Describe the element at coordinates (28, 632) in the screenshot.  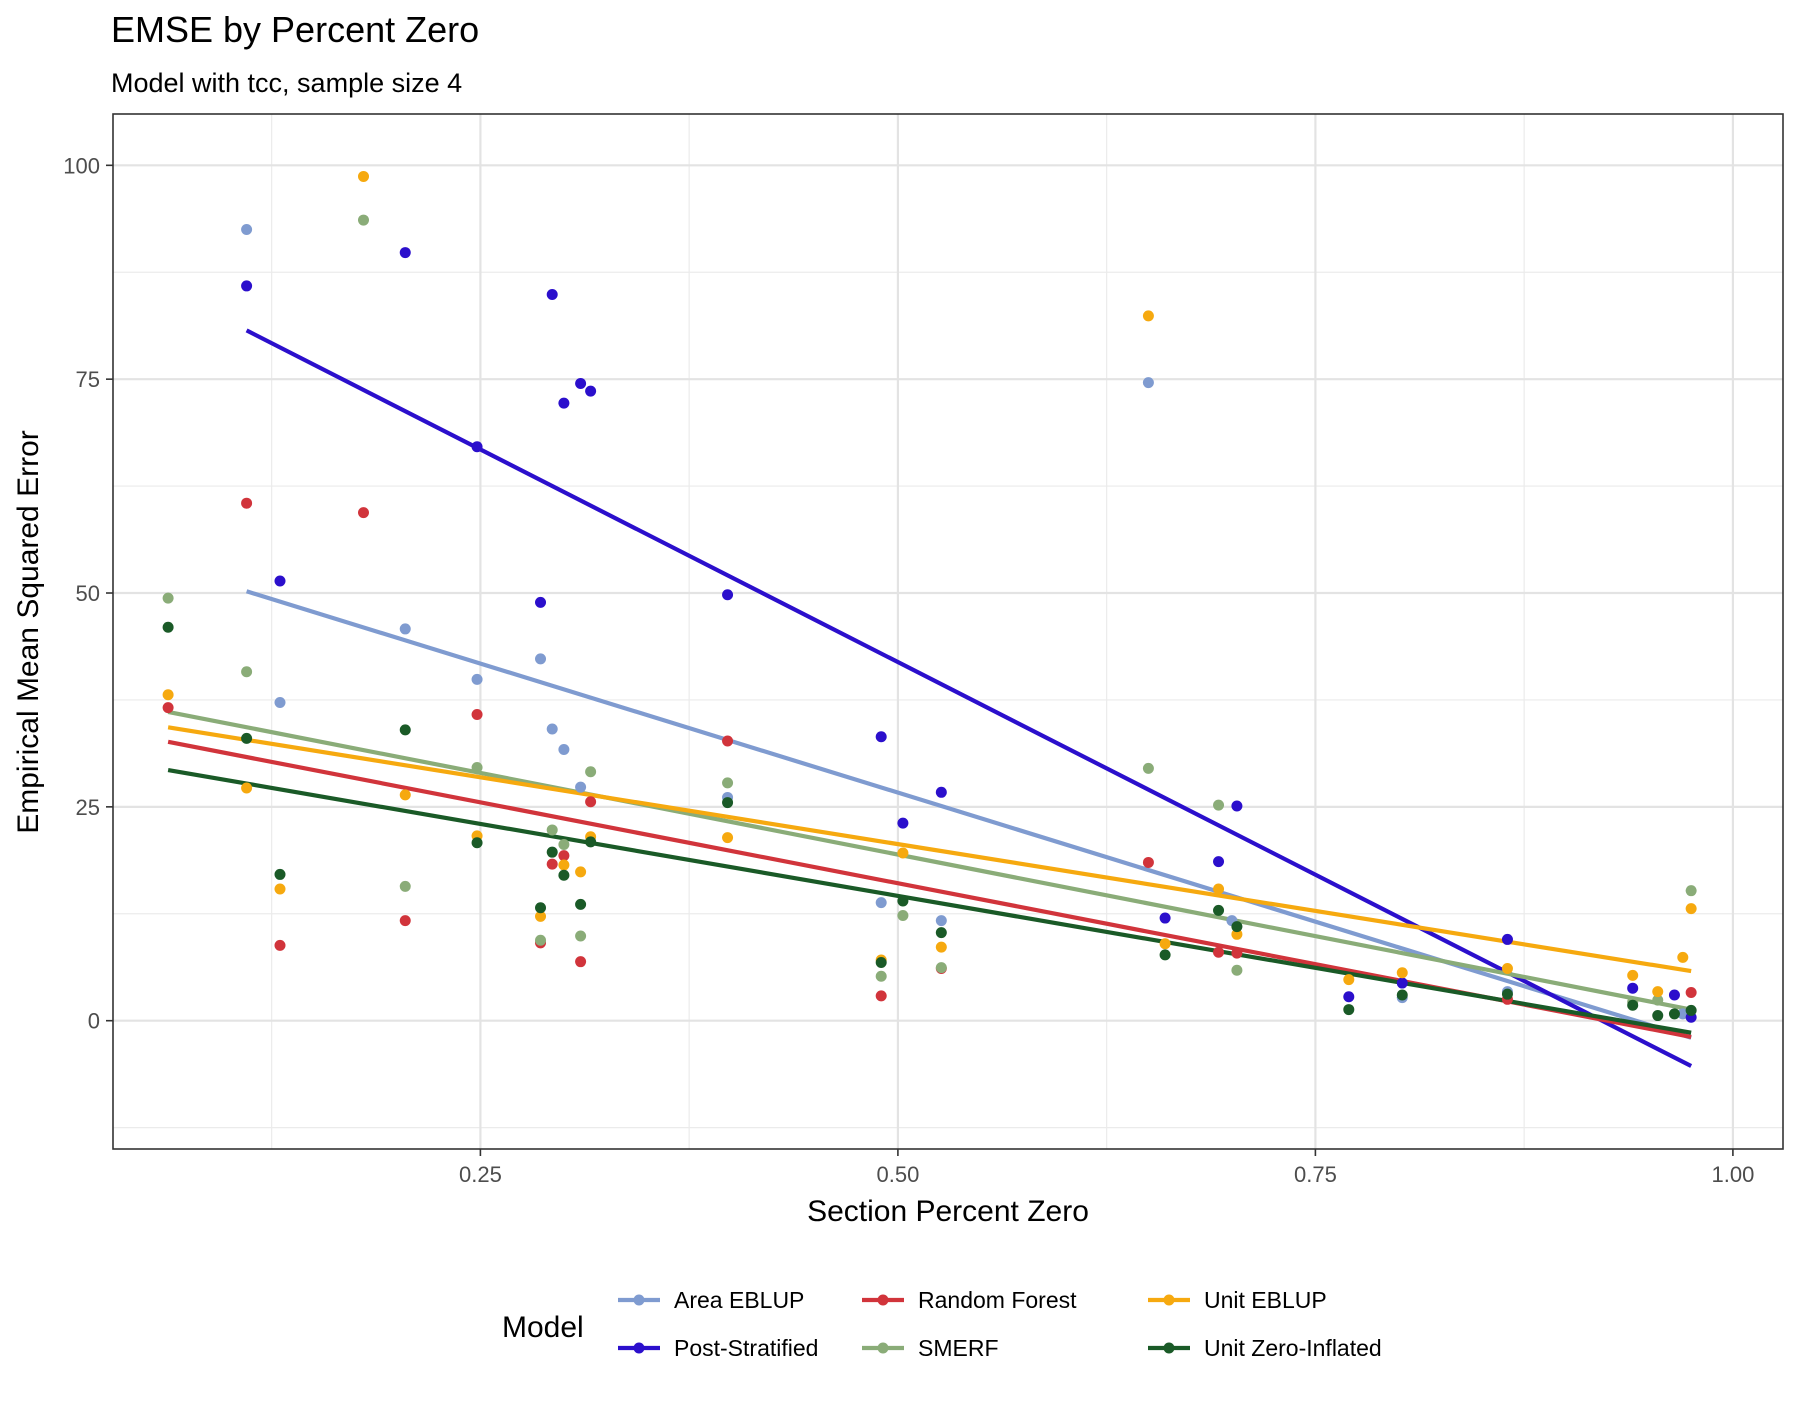
I see `y-axis-label: Empirical Mean Squared Error` at that location.